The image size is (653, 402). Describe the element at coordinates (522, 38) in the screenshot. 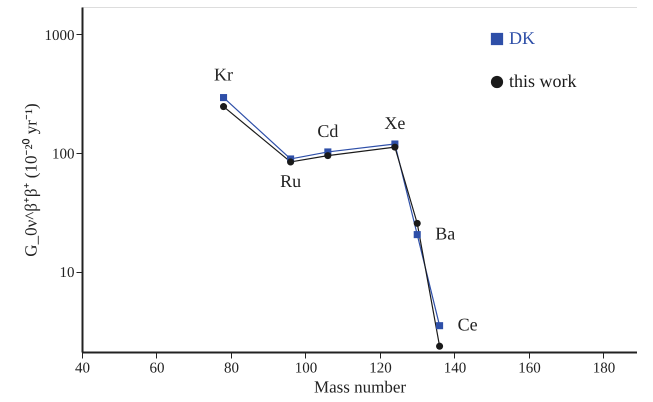

I see `legend-label: DK` at that location.